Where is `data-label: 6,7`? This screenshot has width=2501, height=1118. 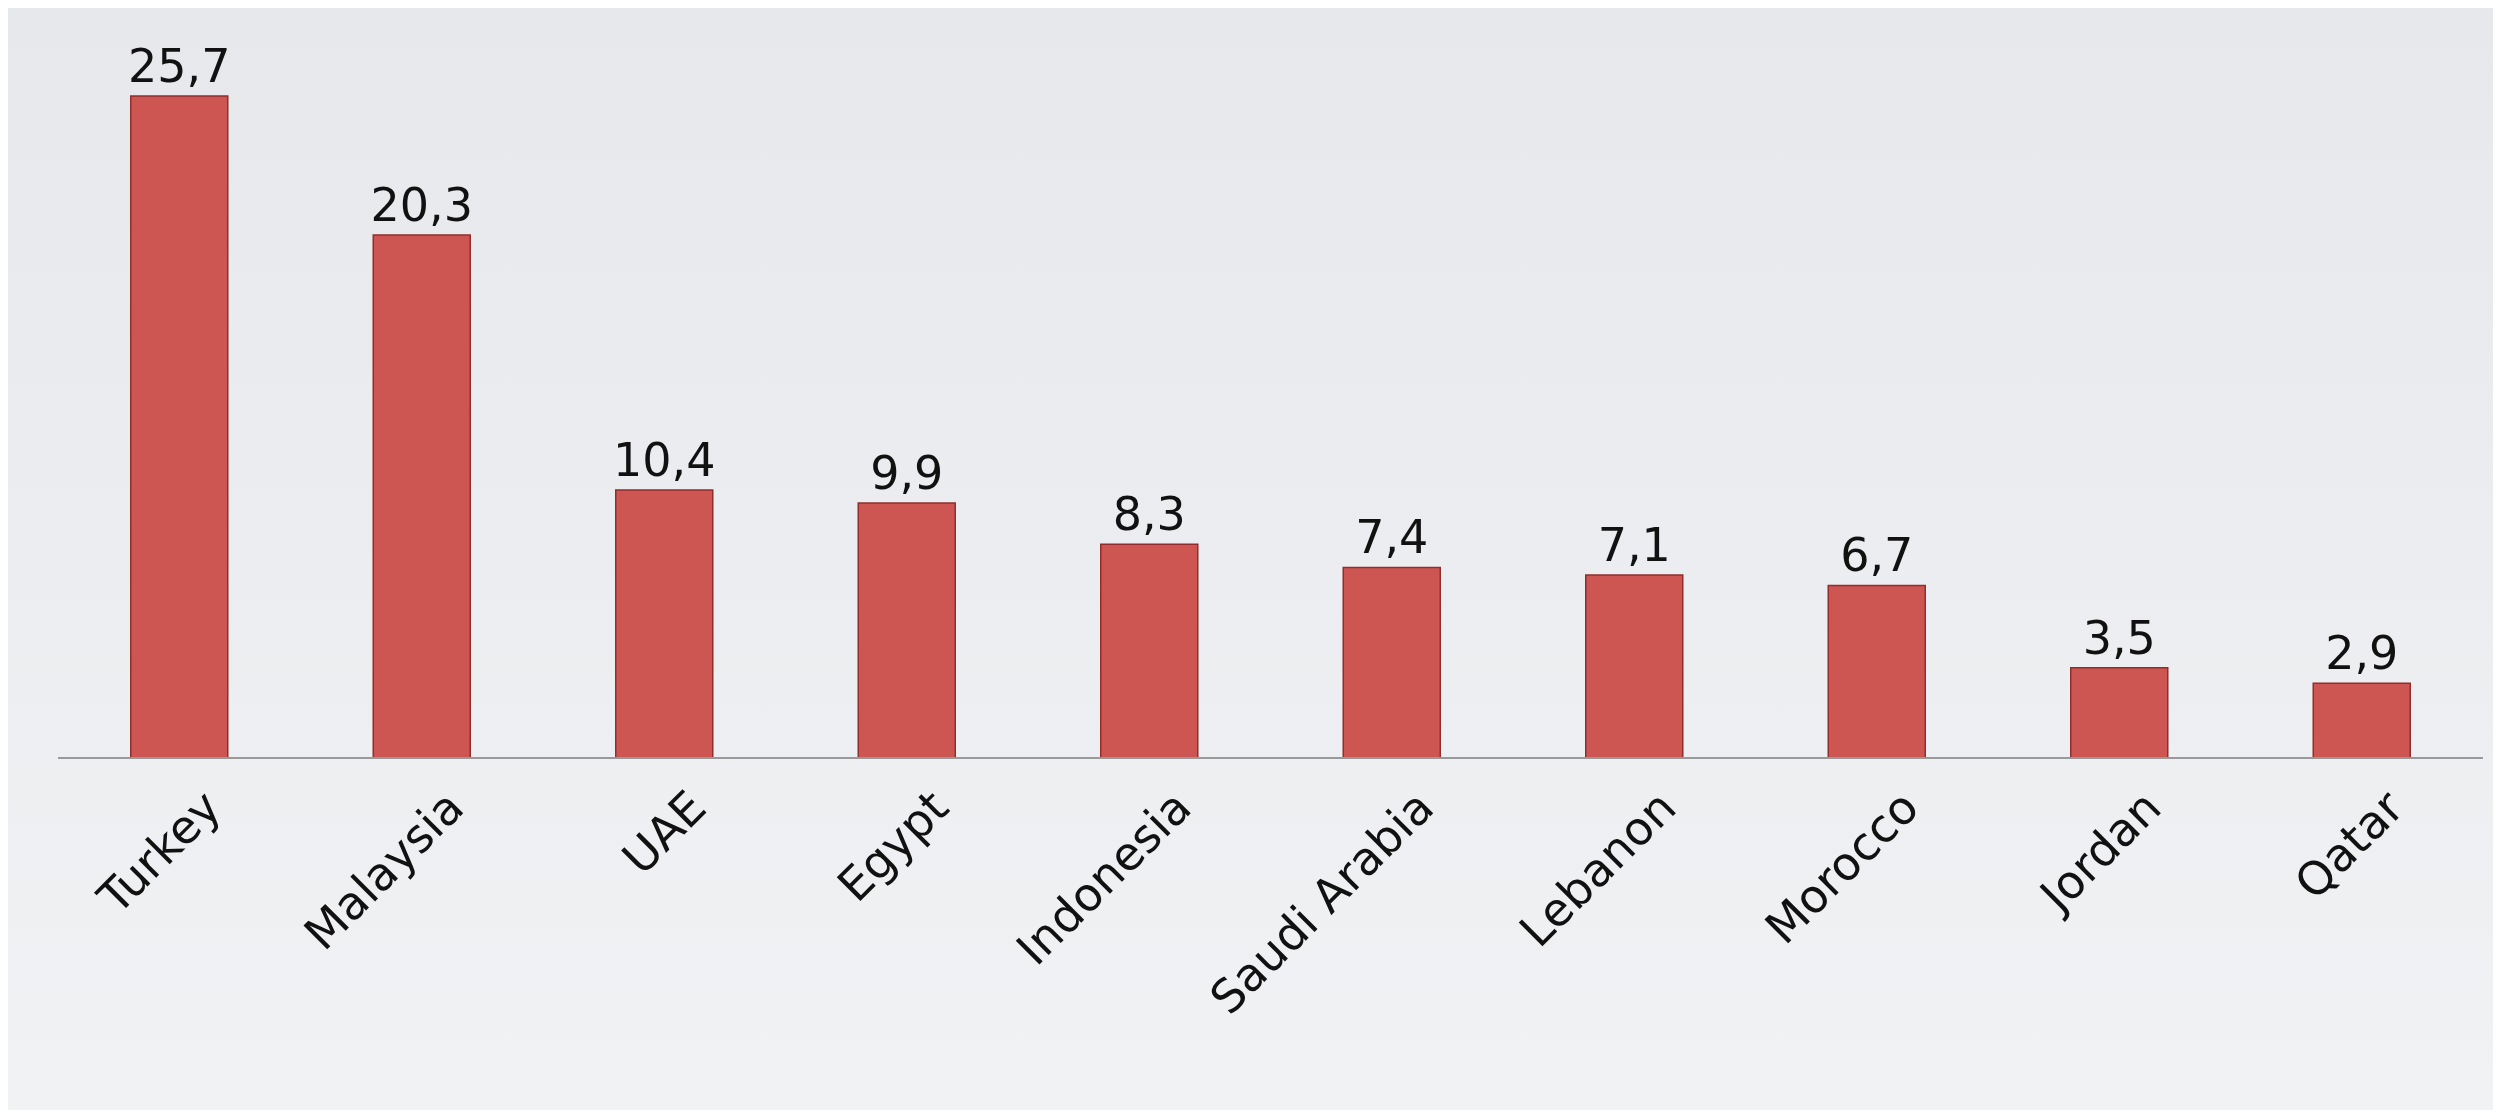 data-label: 6,7 is located at coordinates (1877, 555).